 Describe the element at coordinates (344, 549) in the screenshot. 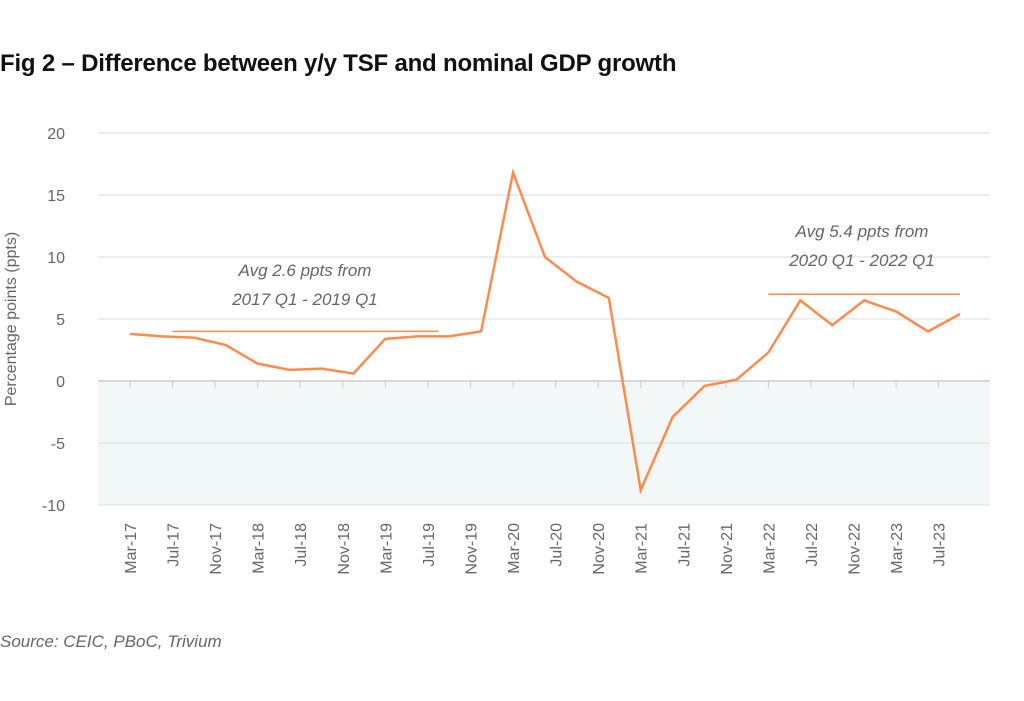

I see `x-tick-label: Nov-18` at that location.